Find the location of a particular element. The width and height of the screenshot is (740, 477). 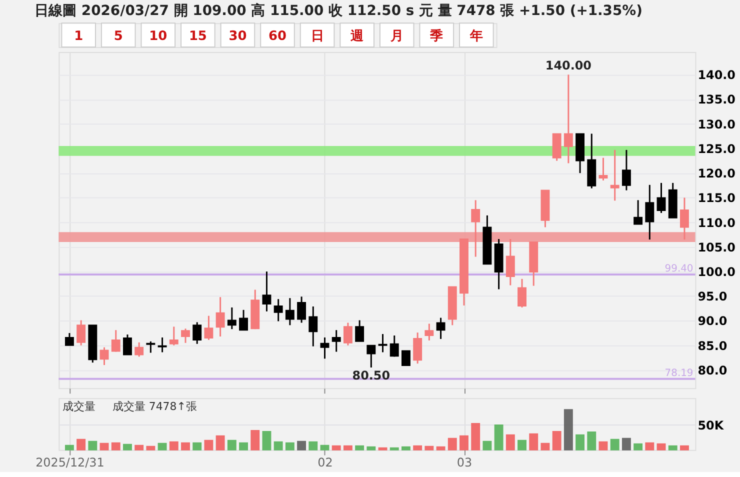

y-tick-label: 130.0 is located at coordinates (717, 124).